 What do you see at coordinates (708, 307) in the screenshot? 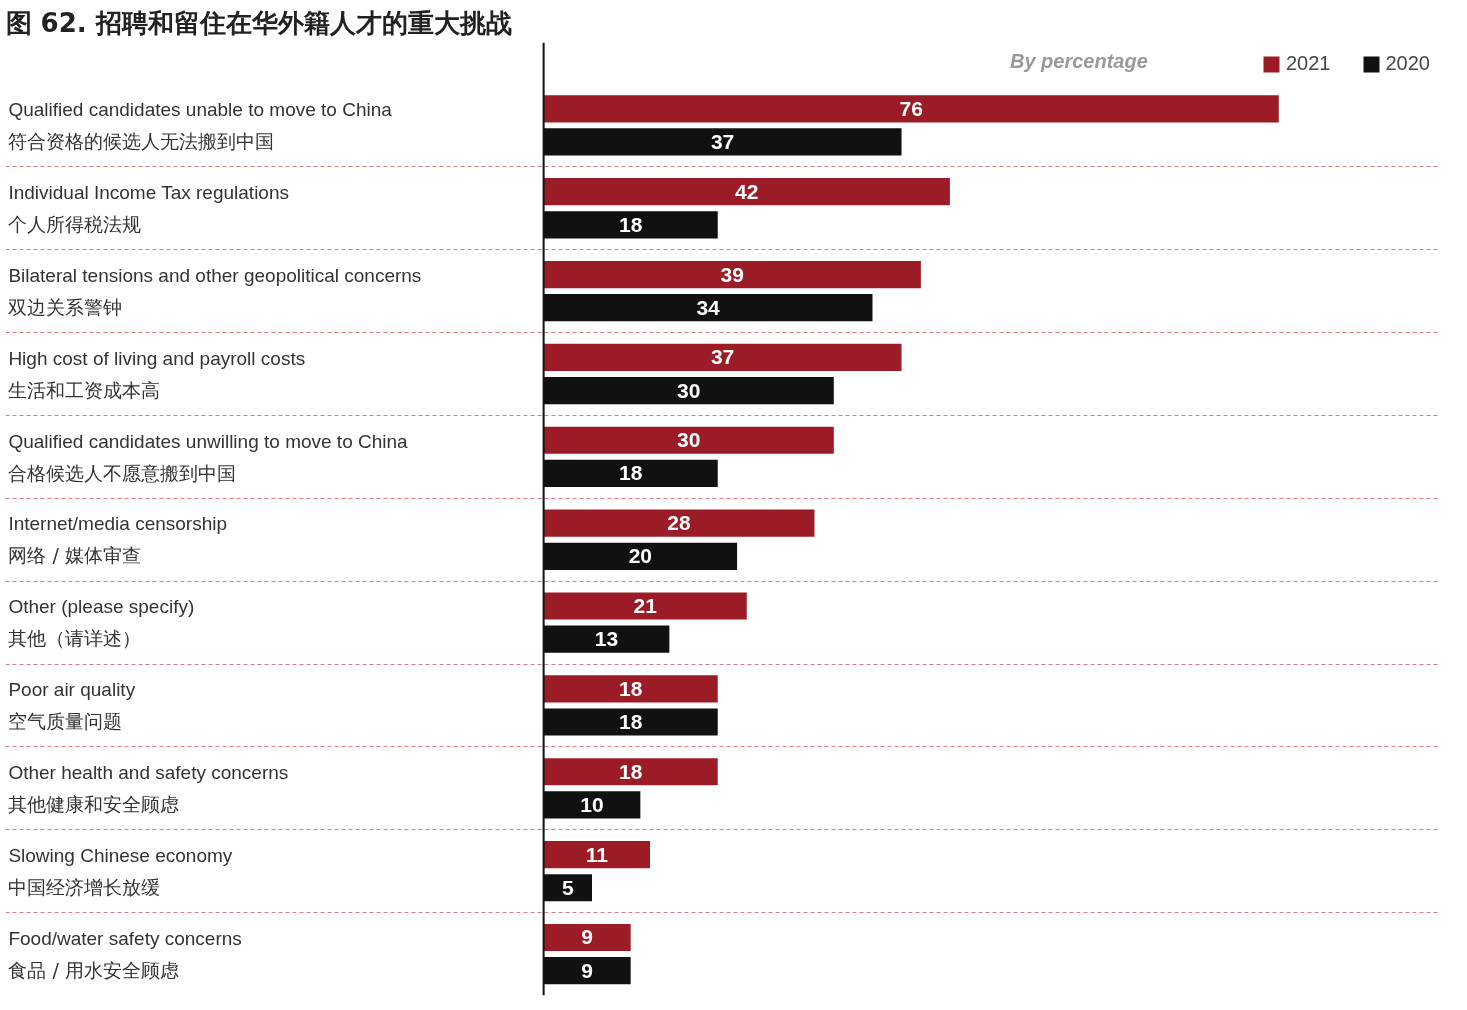
I see `data-label: 34` at bounding box center [708, 307].